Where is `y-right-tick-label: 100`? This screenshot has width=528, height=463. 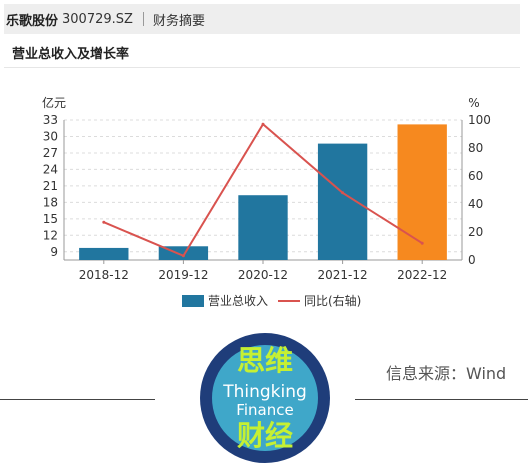
y-right-tick-label: 100 is located at coordinates (479, 120).